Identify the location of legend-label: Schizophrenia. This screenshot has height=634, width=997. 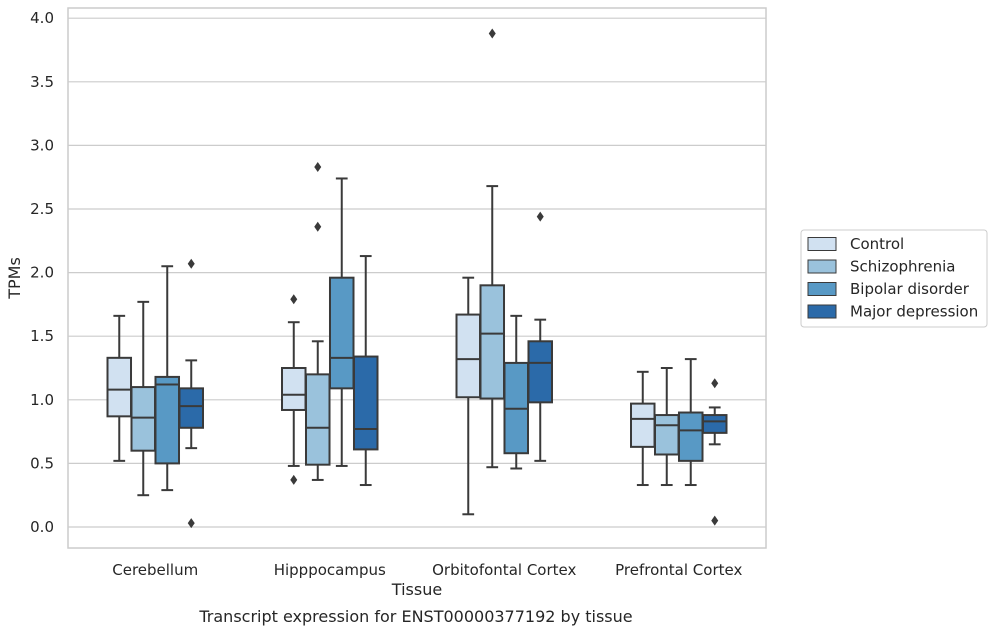
(902, 267).